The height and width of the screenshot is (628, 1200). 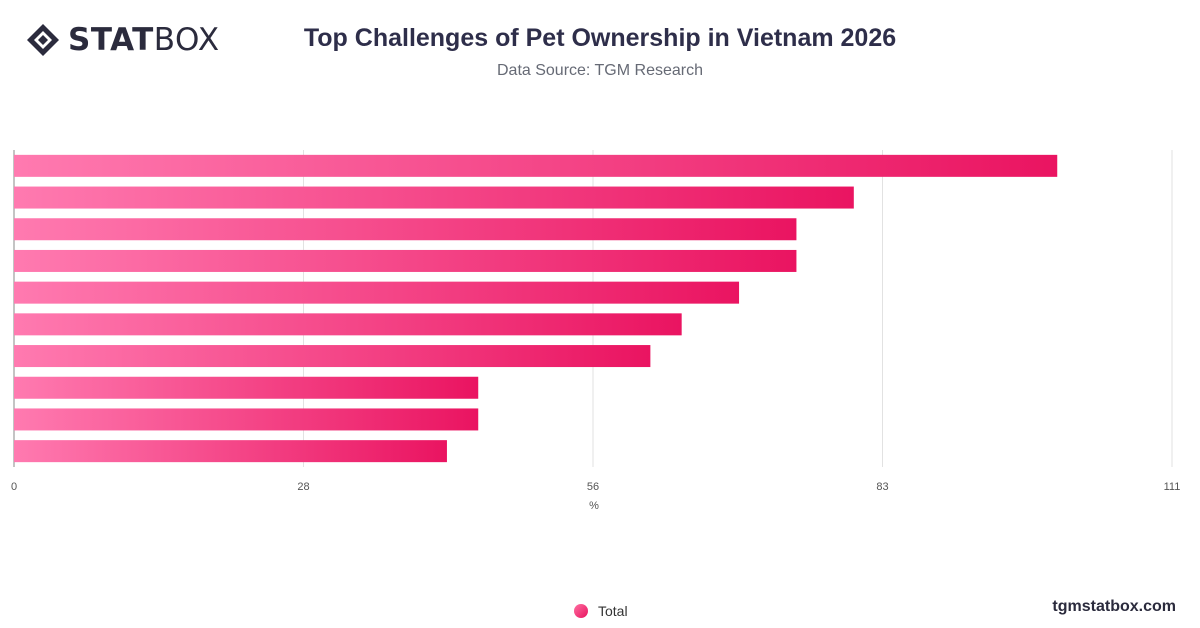 What do you see at coordinates (303, 487) in the screenshot?
I see `x-tick-label: 28` at bounding box center [303, 487].